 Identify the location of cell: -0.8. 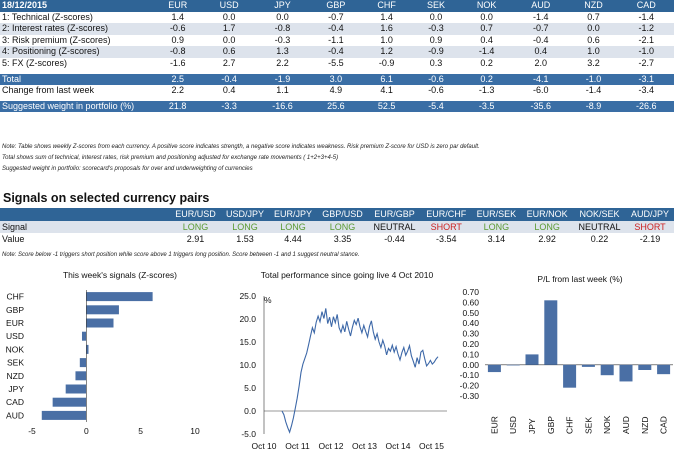
(178, 52).